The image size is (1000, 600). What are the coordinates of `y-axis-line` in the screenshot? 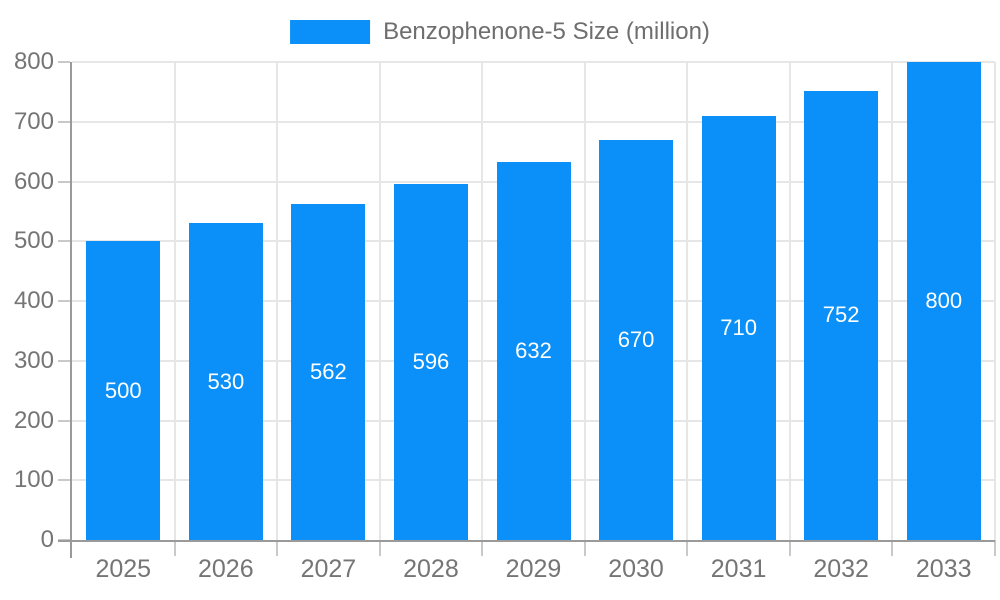 It's located at (71, 310).